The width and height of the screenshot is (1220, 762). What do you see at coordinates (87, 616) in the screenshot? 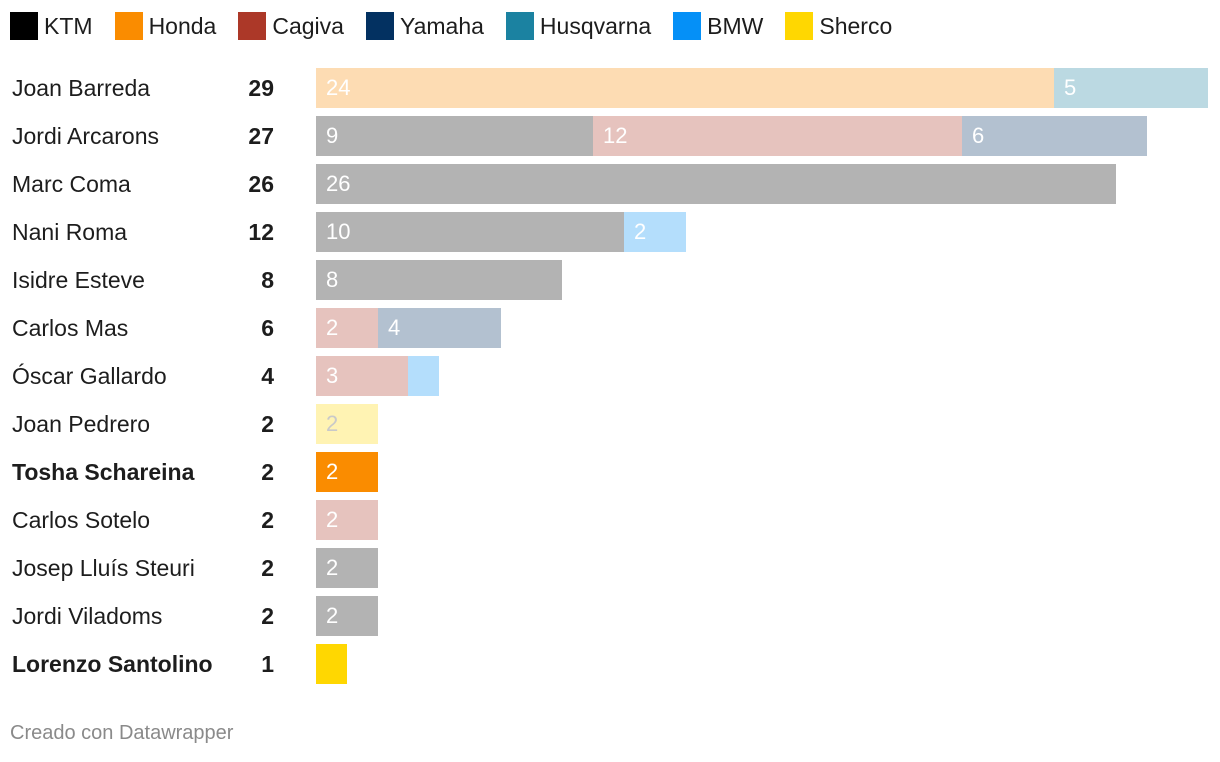
I see `rider-name: Jordi Viladoms` at bounding box center [87, 616].